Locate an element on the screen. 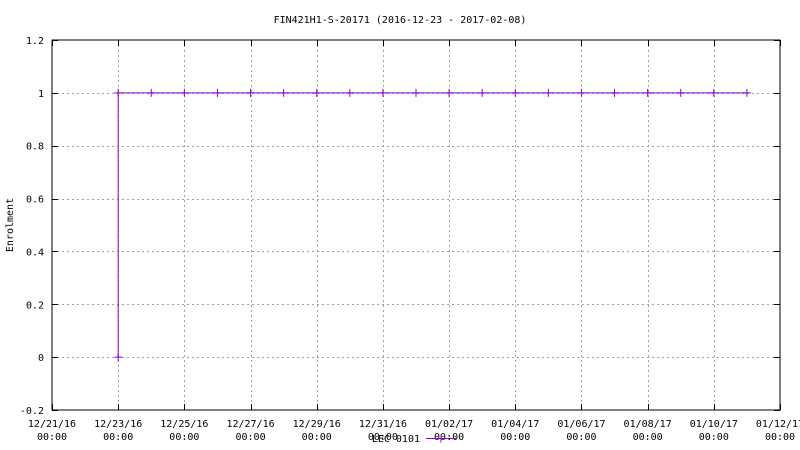  y-tick-labels: -0.2 0 0.2 0.4 0.6 0.8 1 1.2 is located at coordinates (32, 226).